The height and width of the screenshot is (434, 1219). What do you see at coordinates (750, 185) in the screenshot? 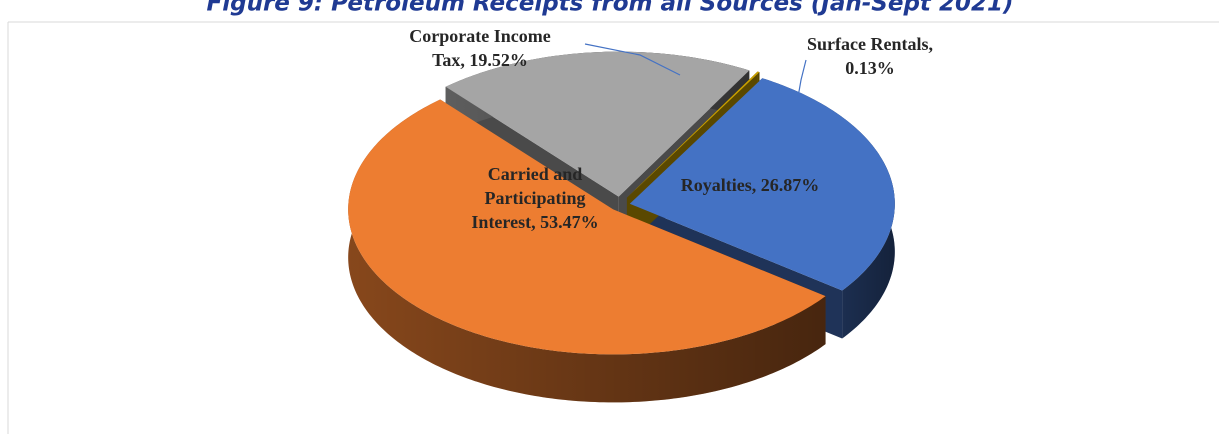
I see `data-label: Royalties, 26.87%` at bounding box center [750, 185].